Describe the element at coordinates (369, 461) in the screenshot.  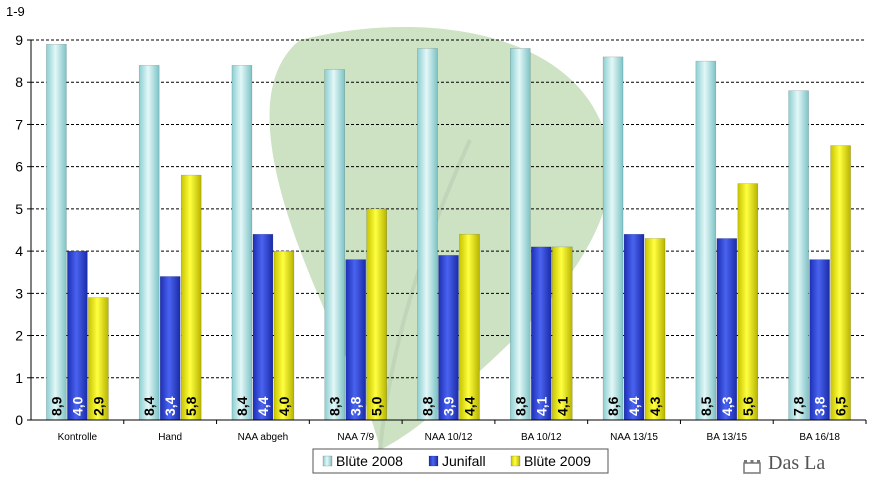
I see `legend-entry: Blüte 2008` at that location.